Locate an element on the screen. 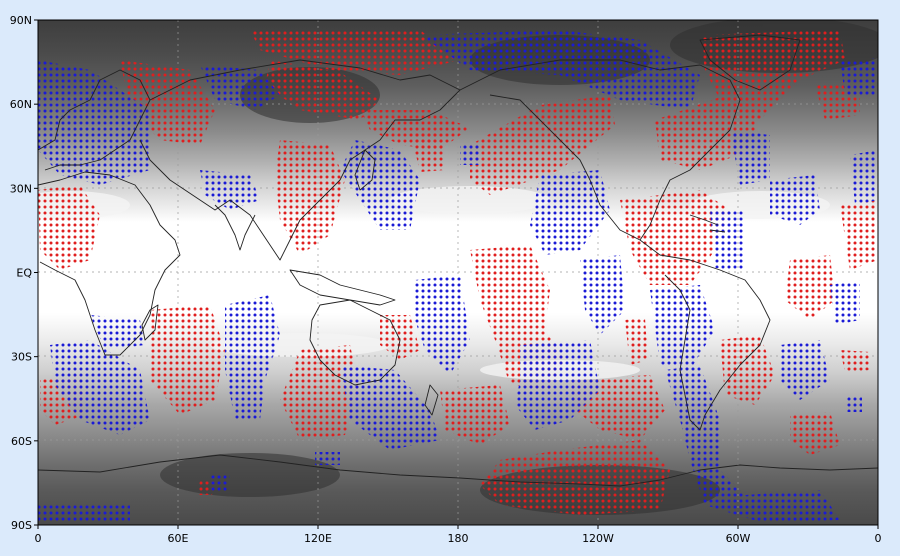  x-tick-label: 120W is located at coordinates (598, 538).